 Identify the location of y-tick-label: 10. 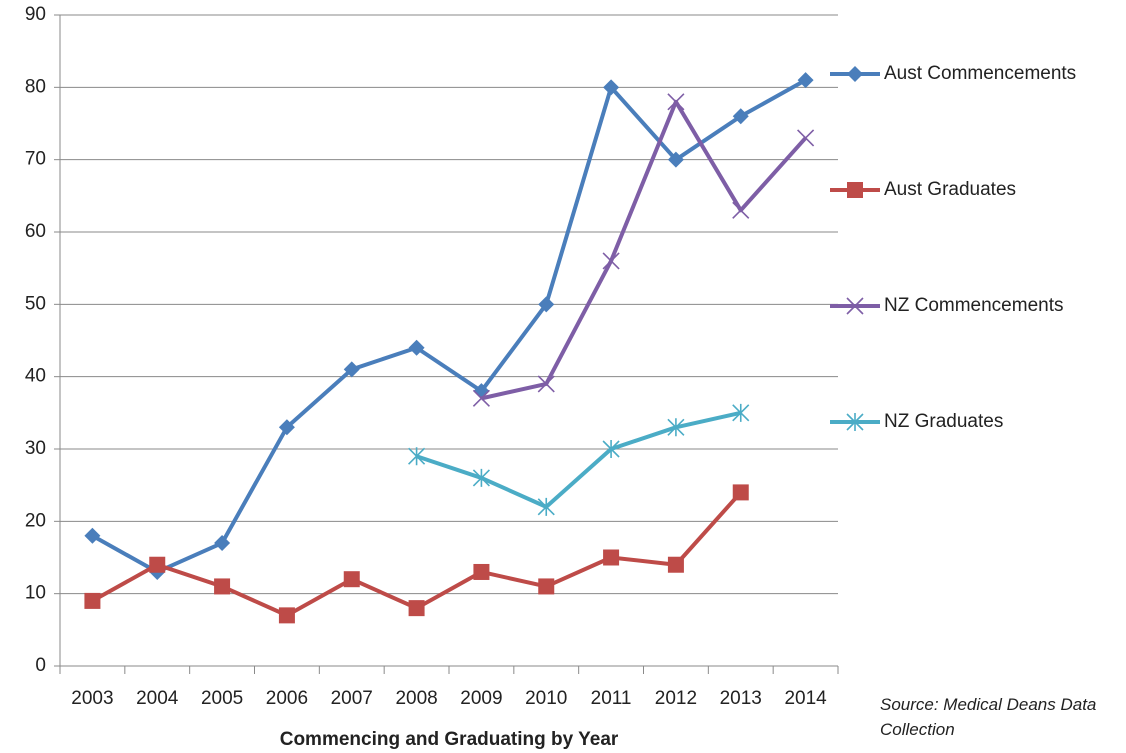
(35, 593).